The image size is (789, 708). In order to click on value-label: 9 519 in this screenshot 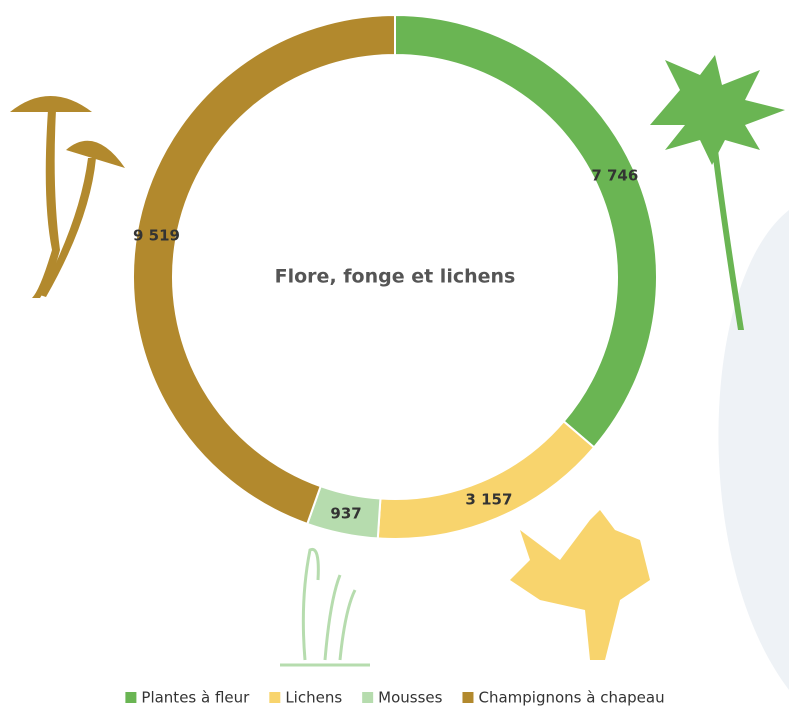, I will do `click(156, 235)`.